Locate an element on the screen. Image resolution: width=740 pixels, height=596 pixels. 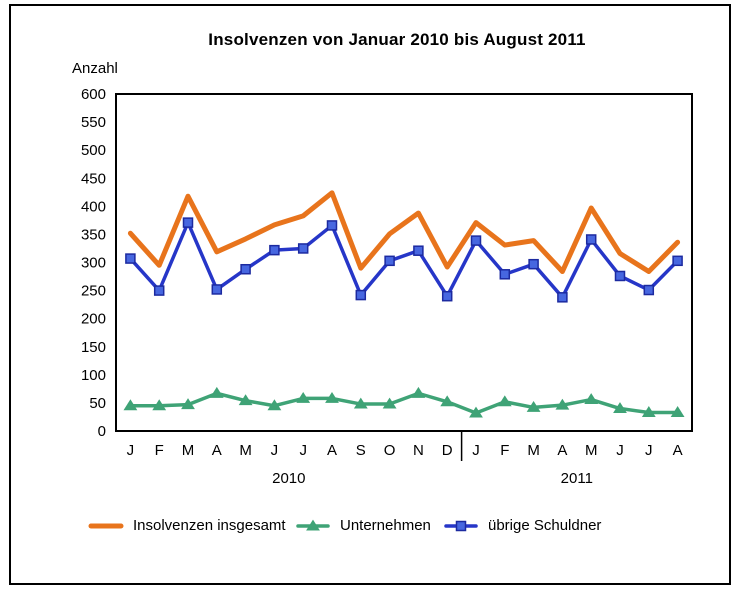
y-tick-label: 50 is located at coordinates (97, 403).